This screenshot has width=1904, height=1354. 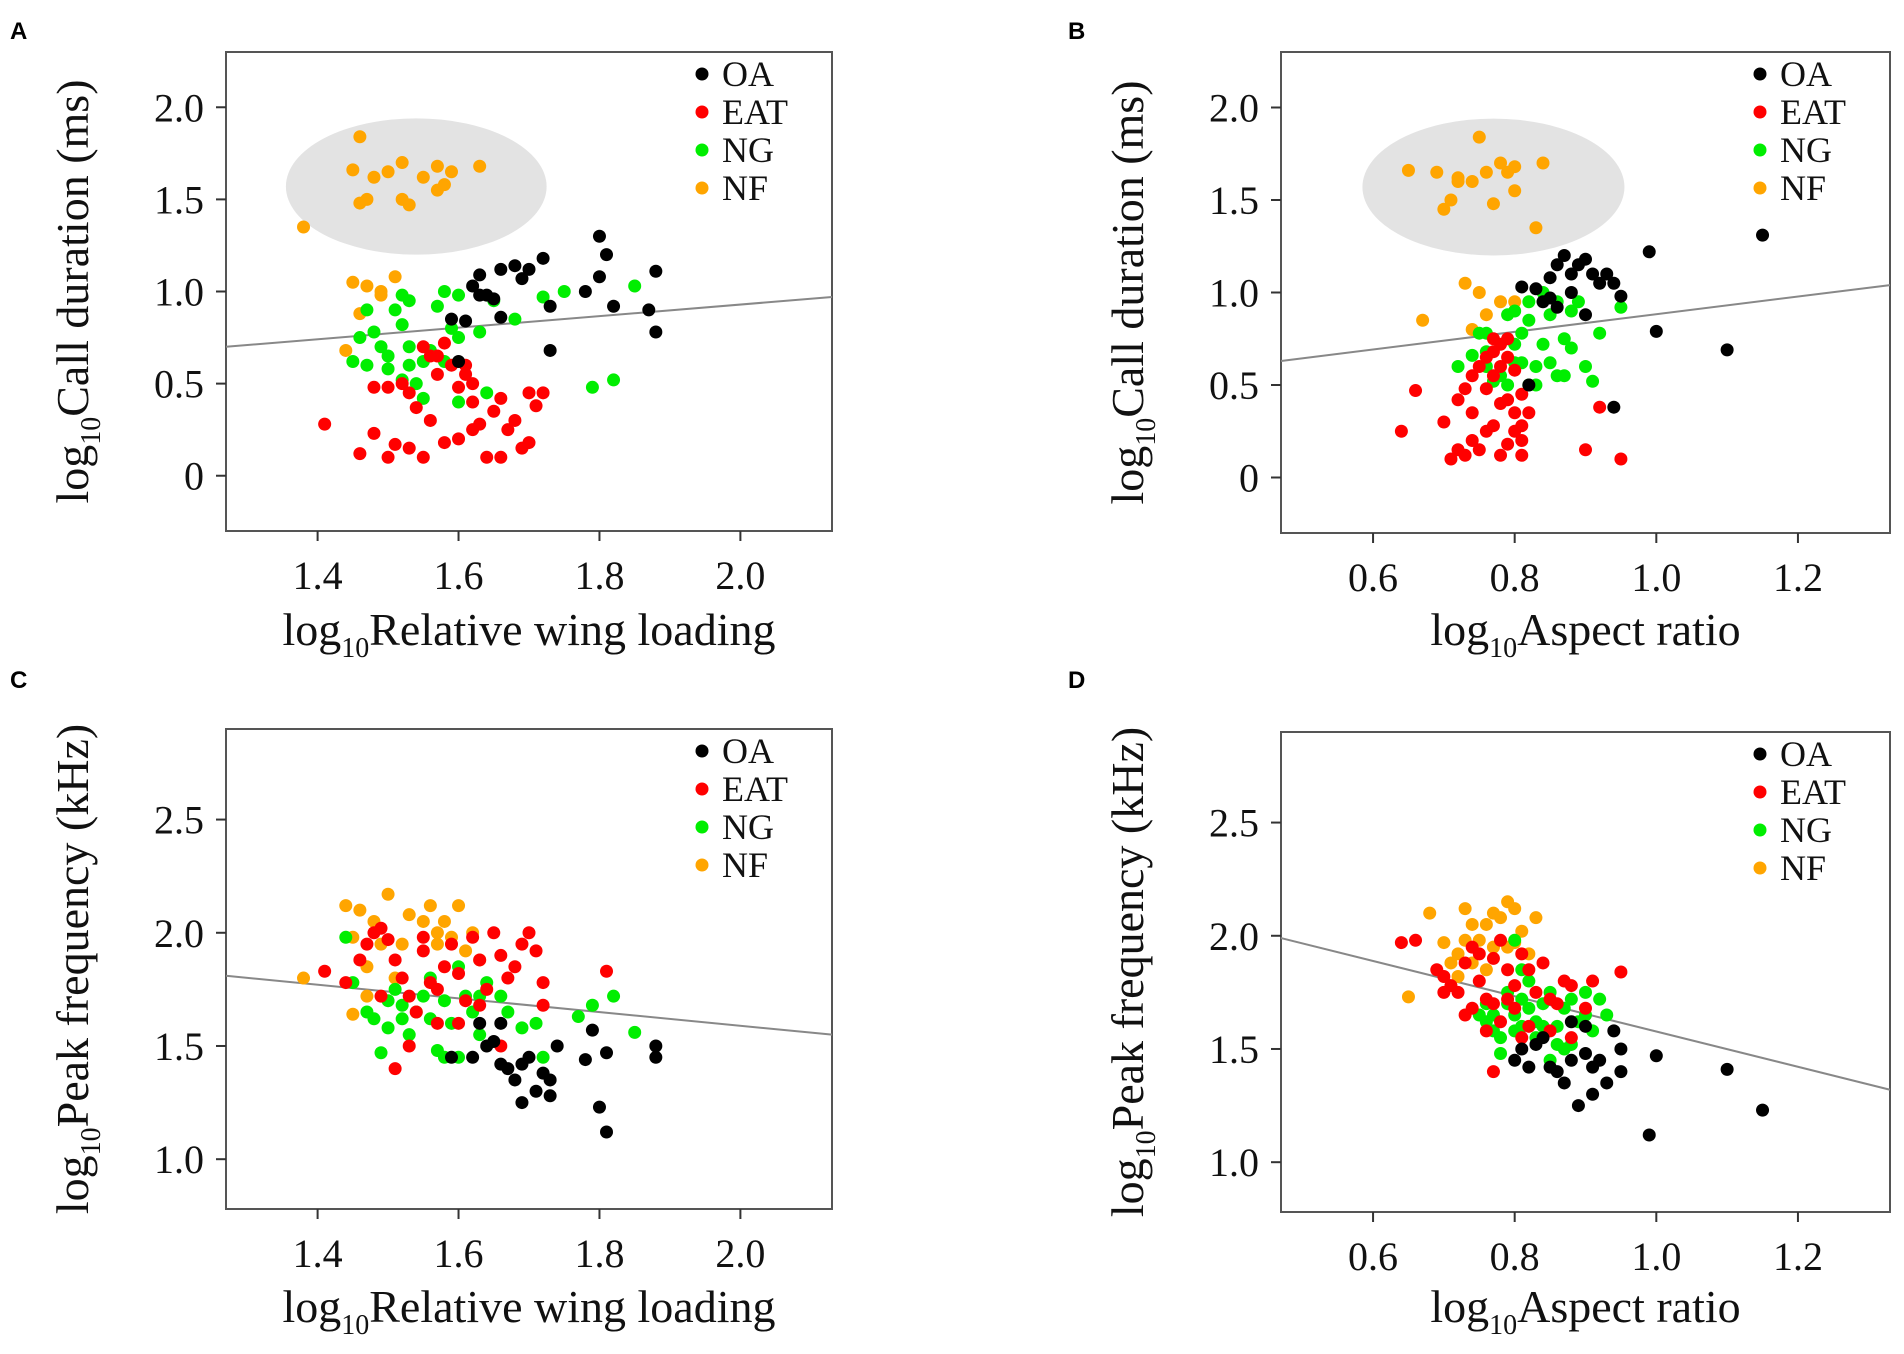 What do you see at coordinates (528, 1311) in the screenshot?
I see `x-axis-title-c: log10Relative wing loading` at bounding box center [528, 1311].